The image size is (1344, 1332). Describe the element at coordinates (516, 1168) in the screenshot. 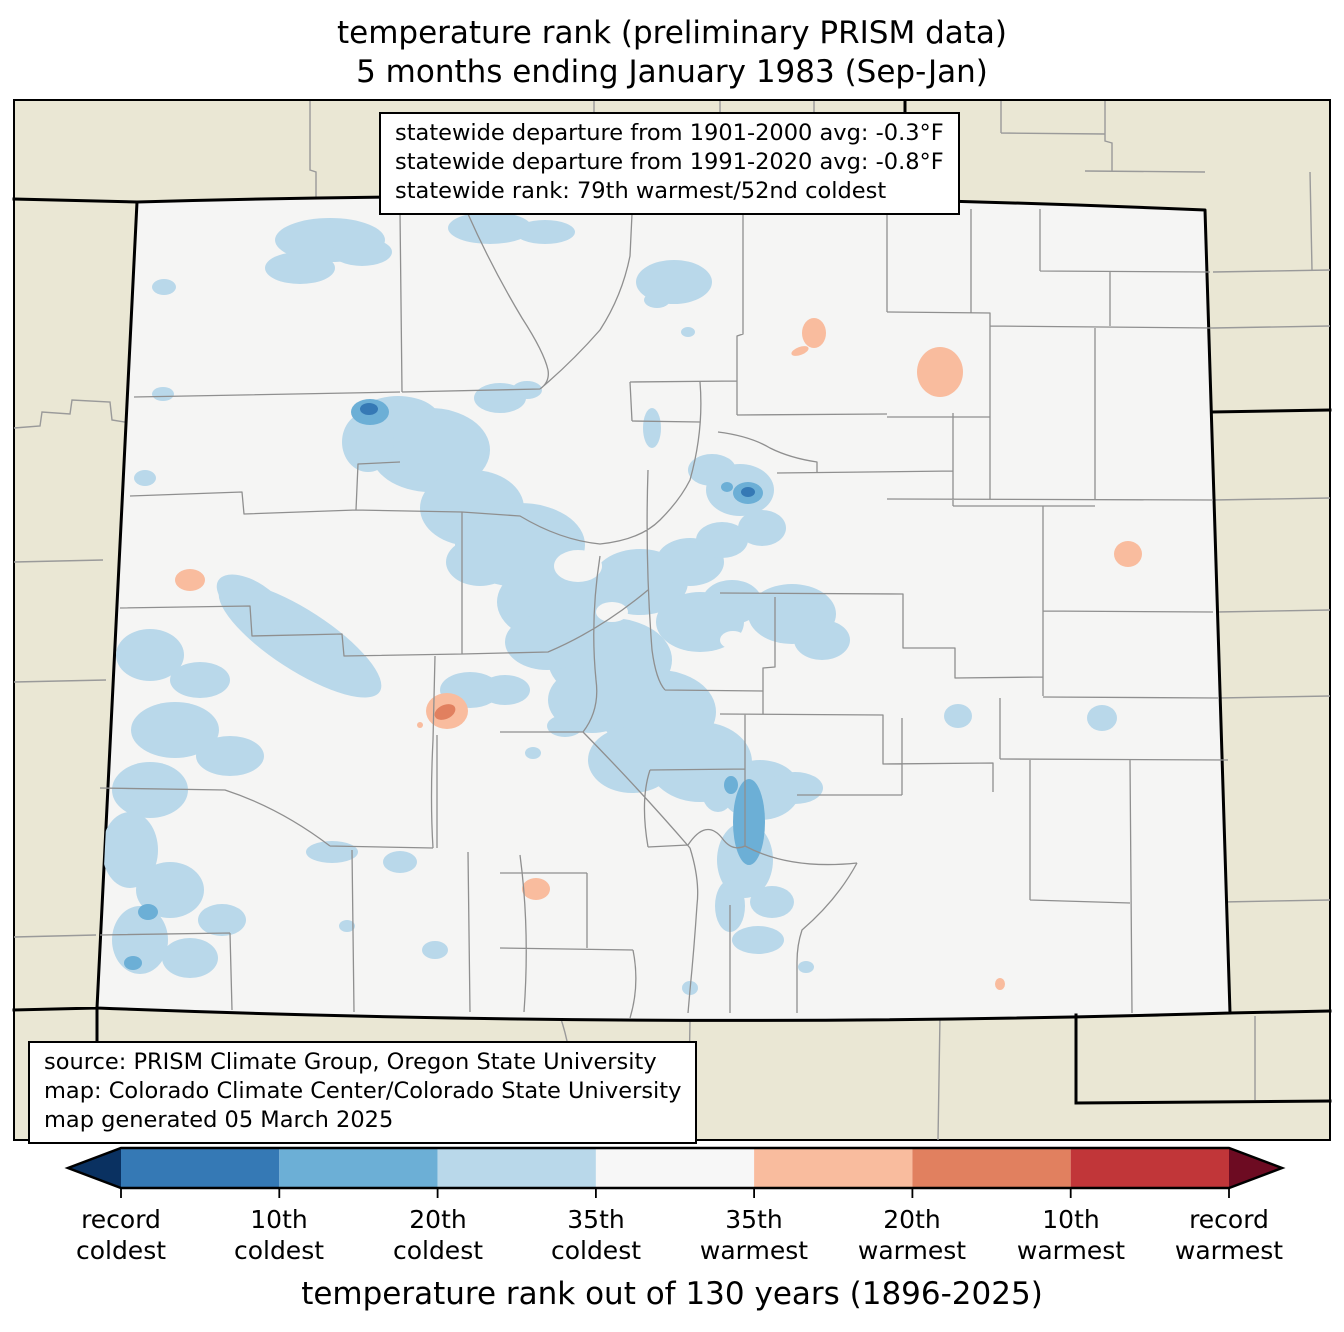

I see `colorbar-seg-35th-coldest` at that location.